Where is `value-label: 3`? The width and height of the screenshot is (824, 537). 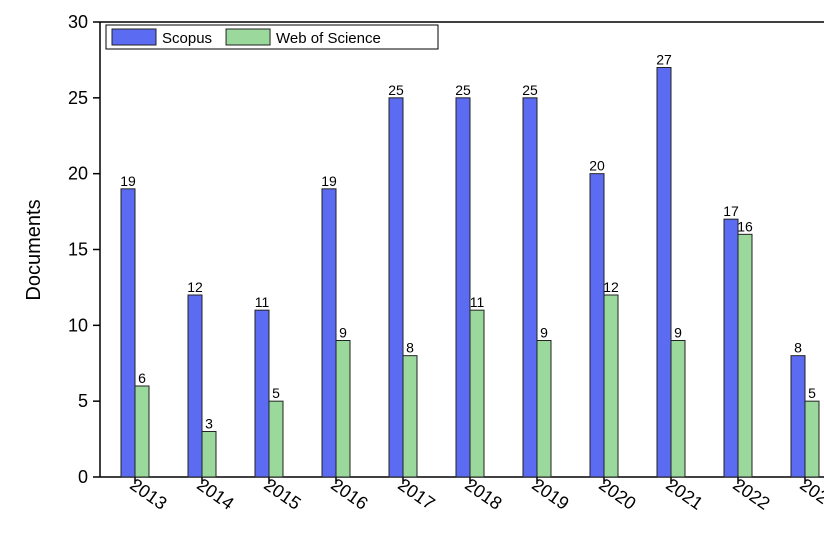 value-label: 3 is located at coordinates (209, 424).